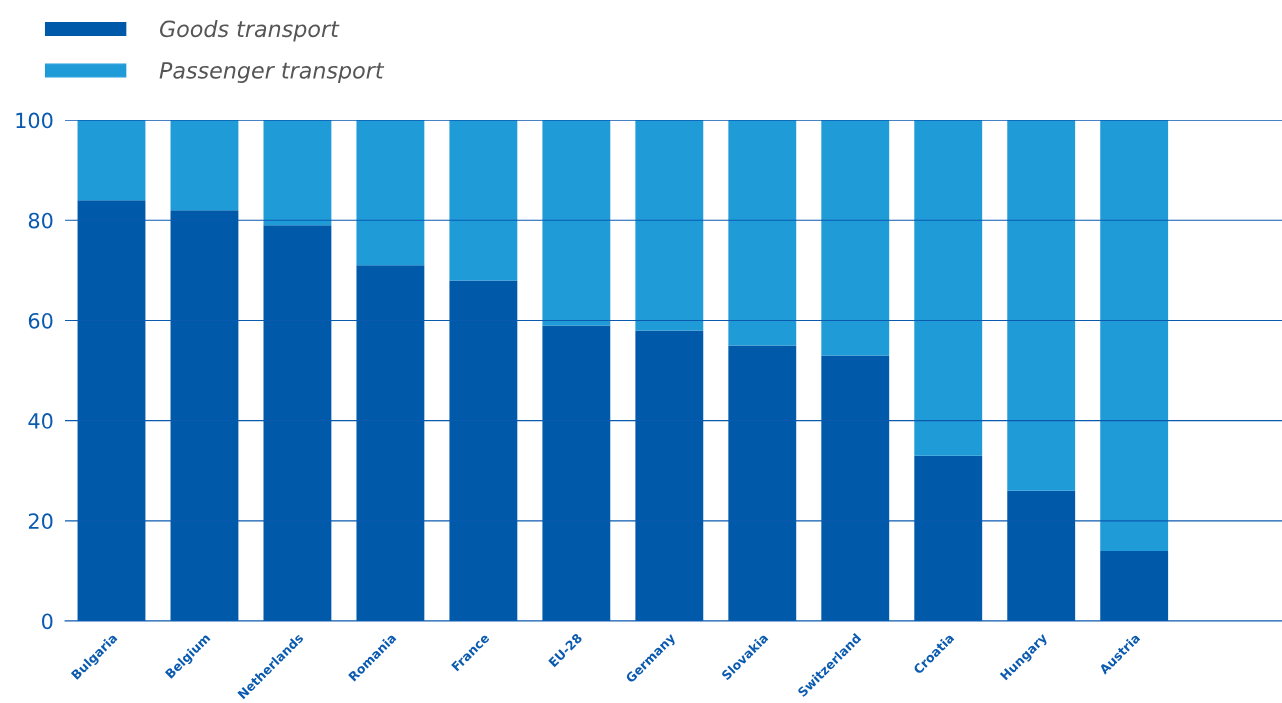  Describe the element at coordinates (40, 220) in the screenshot. I see `y-tick-label: 80` at that location.